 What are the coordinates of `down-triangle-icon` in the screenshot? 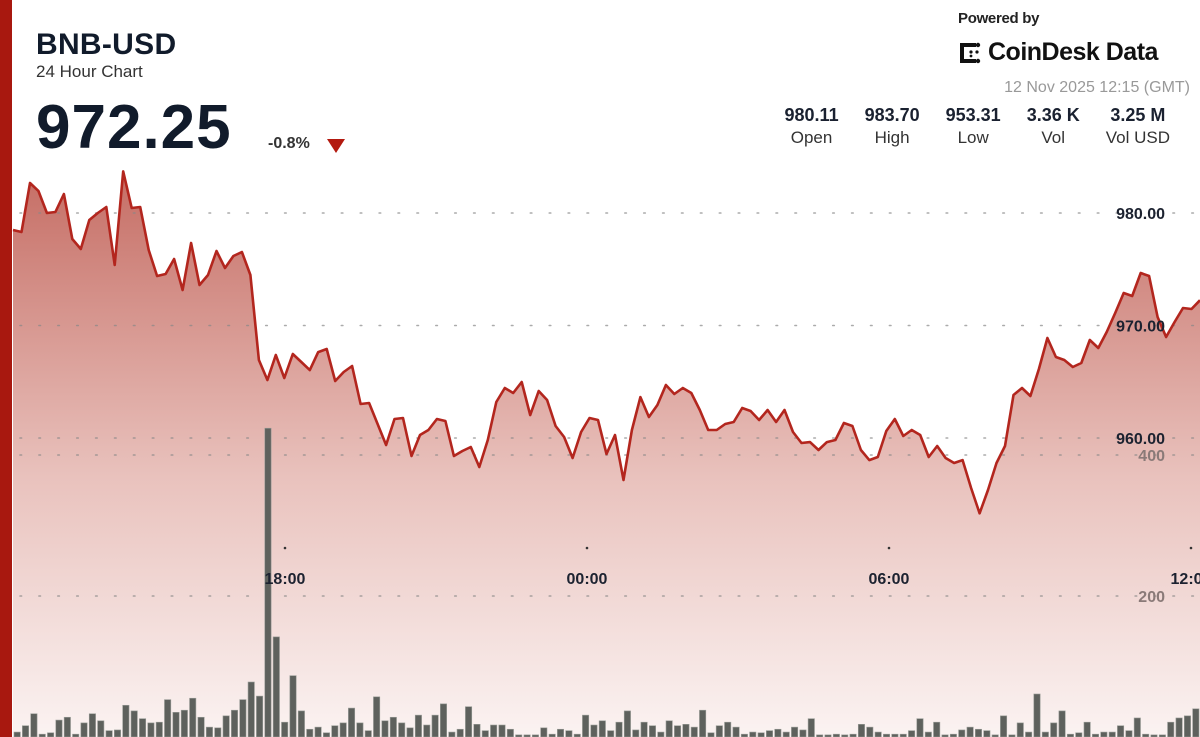 It's located at (336, 146).